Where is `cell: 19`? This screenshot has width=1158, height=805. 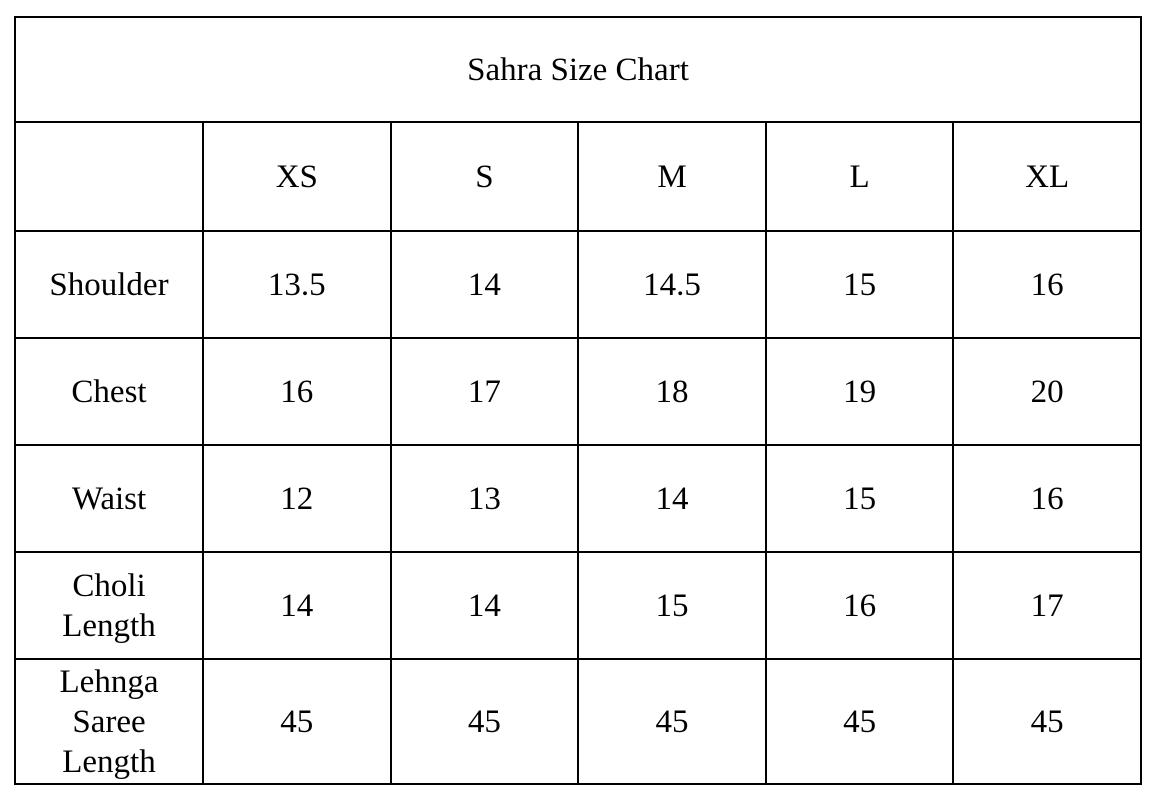 cell: 19 is located at coordinates (859, 391).